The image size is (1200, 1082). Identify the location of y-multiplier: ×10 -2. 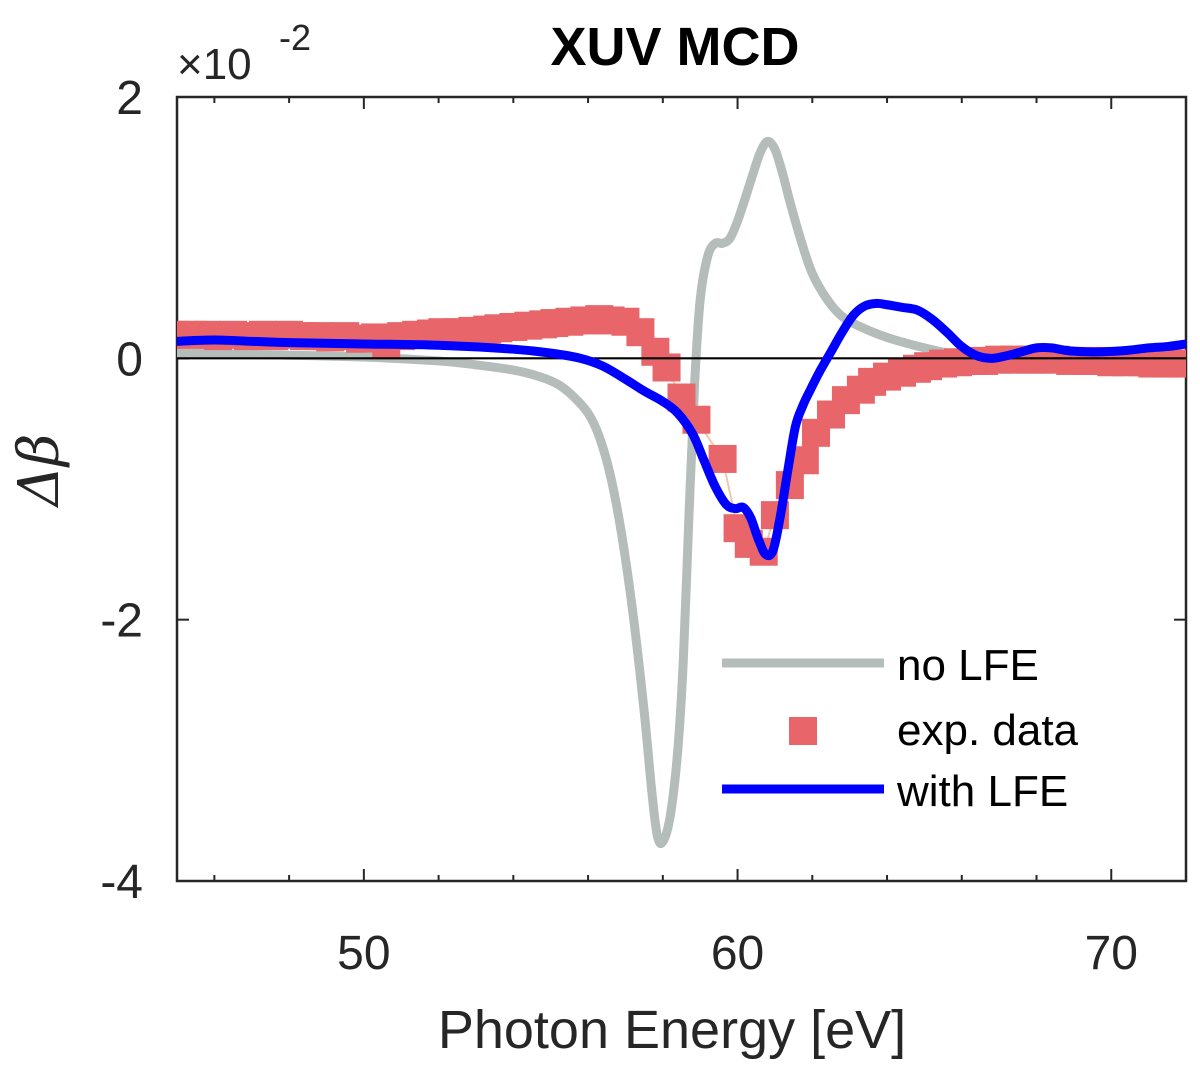
(244, 53).